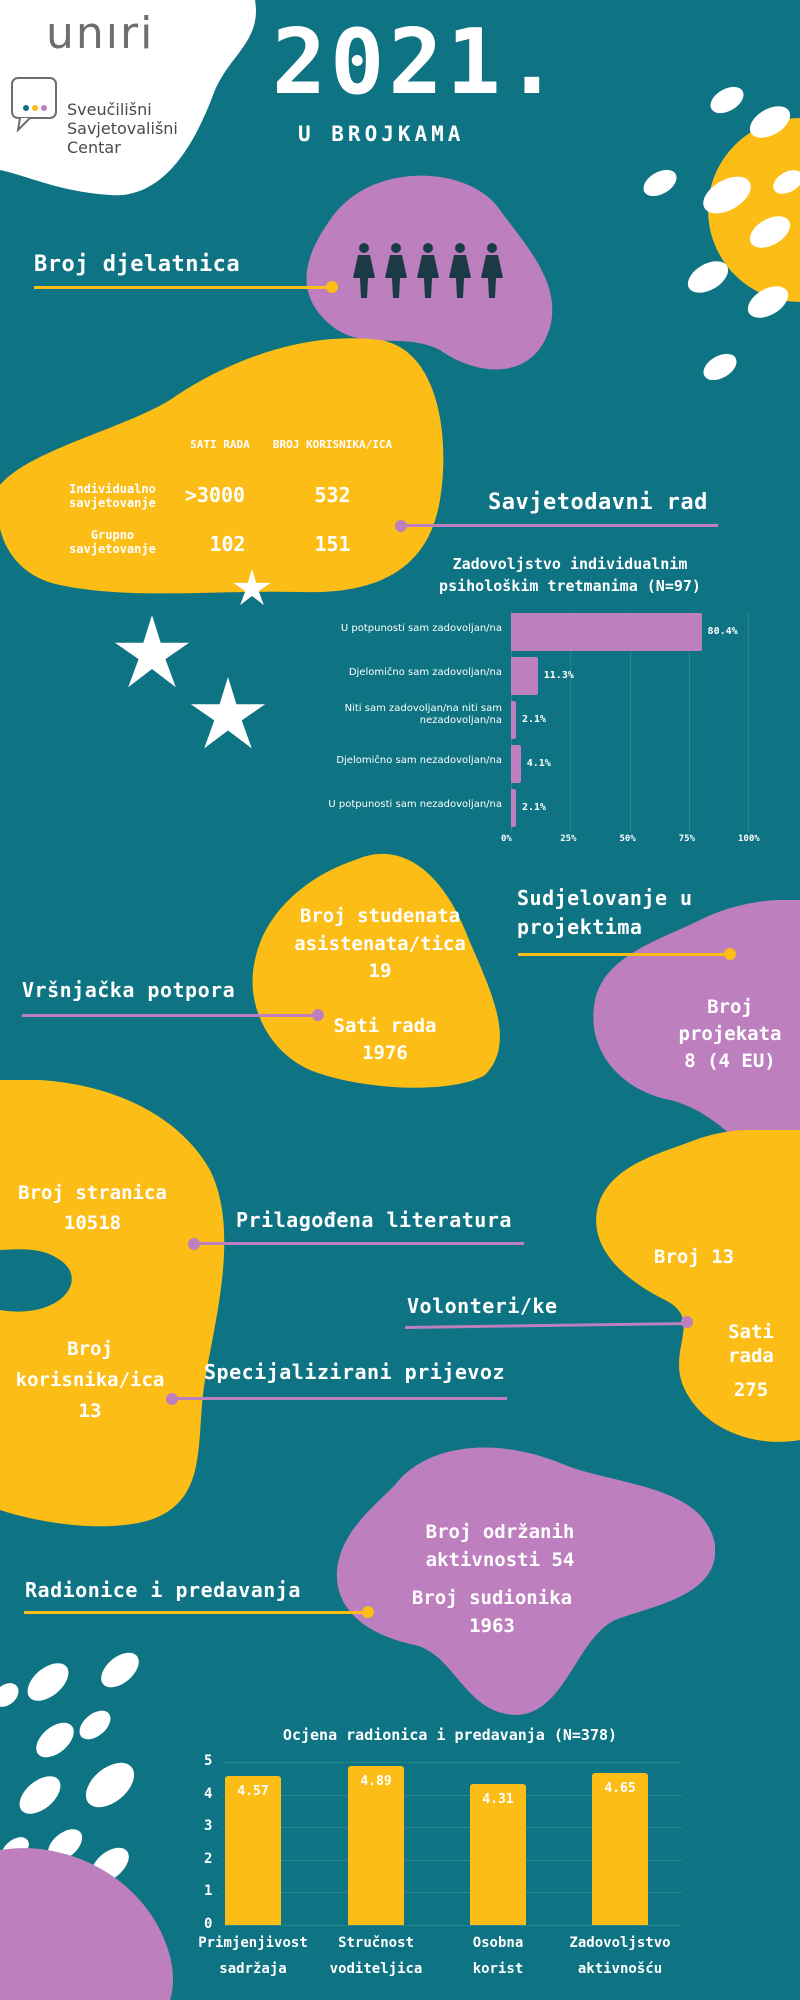 Image resolution: width=800 pixels, height=2000 pixels. I want to click on peer-hours-label: Sati rada, so click(385, 1026).